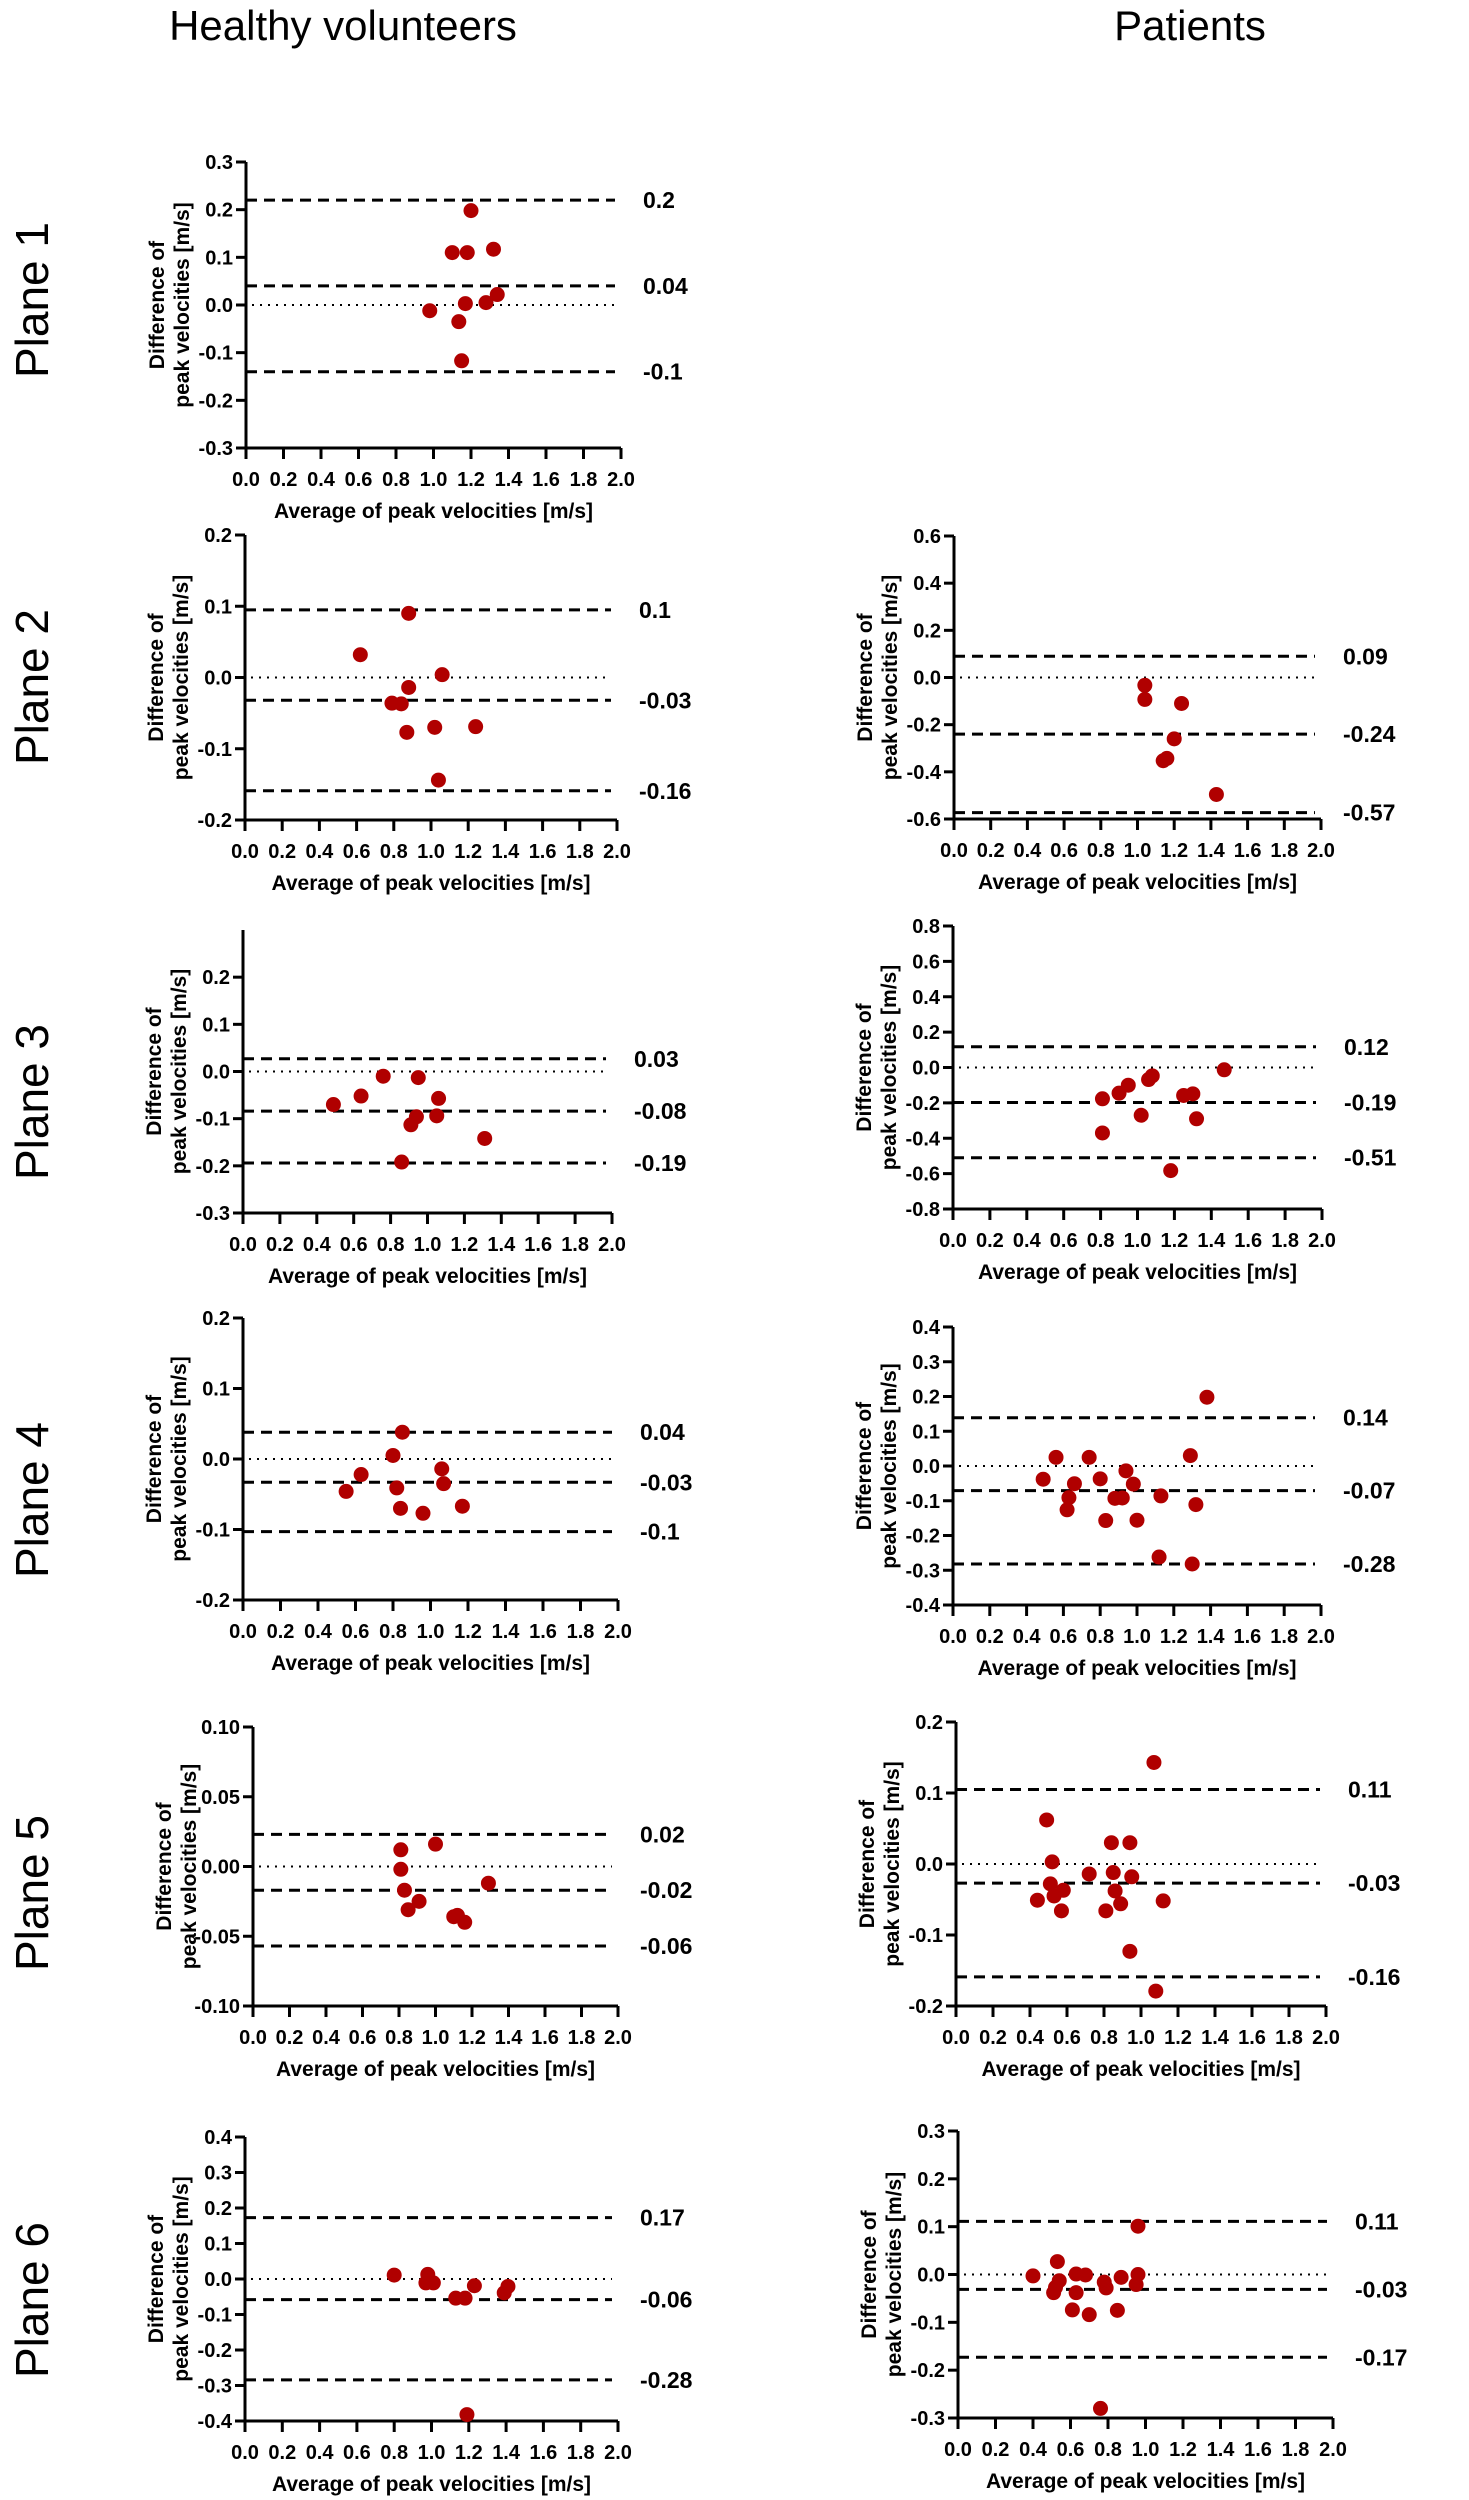  Describe the element at coordinates (666, 2300) in the screenshot. I see `mean-line-label: -0.06` at that location.